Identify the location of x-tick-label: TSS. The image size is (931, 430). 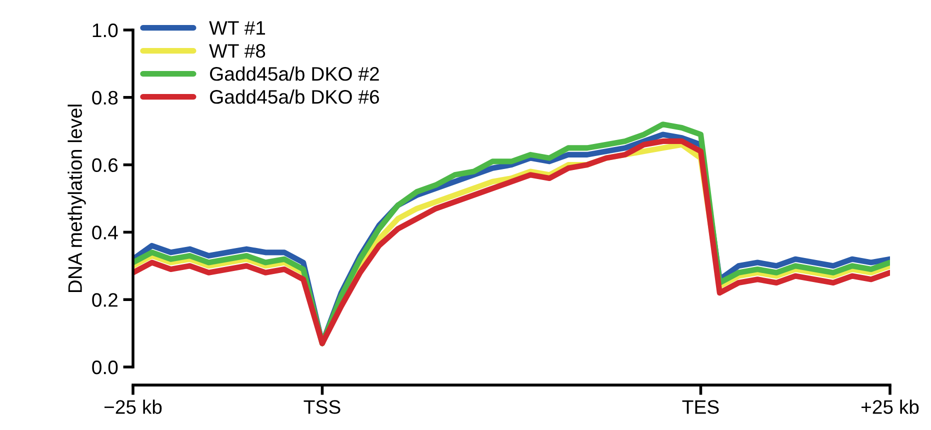
(322, 407).